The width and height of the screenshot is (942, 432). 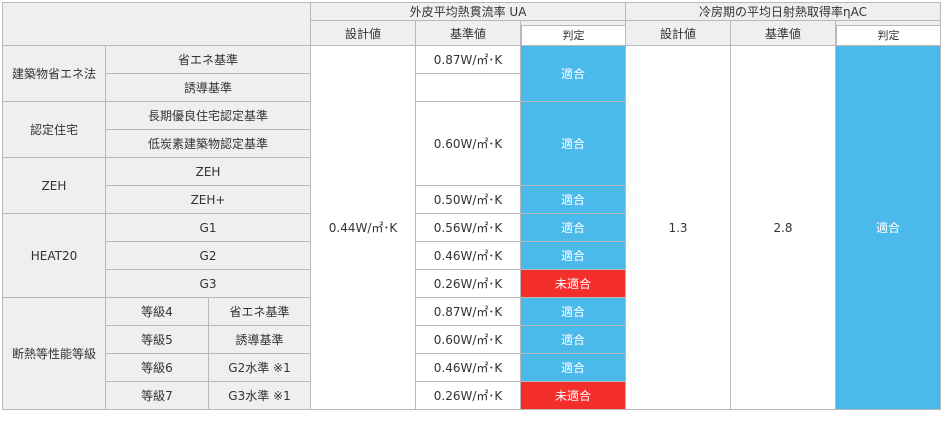 I want to click on ua-standard-value: 0.50W/㎡･K, so click(x=468, y=199).